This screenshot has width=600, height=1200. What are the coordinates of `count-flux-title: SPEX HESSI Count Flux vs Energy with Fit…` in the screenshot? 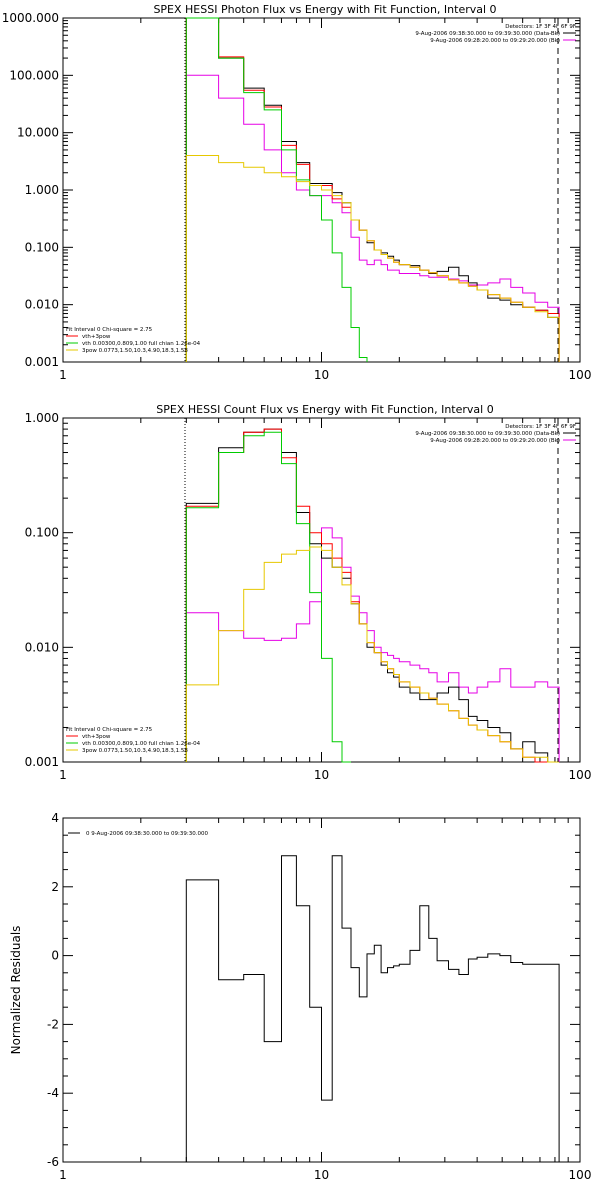 It's located at (324, 409).